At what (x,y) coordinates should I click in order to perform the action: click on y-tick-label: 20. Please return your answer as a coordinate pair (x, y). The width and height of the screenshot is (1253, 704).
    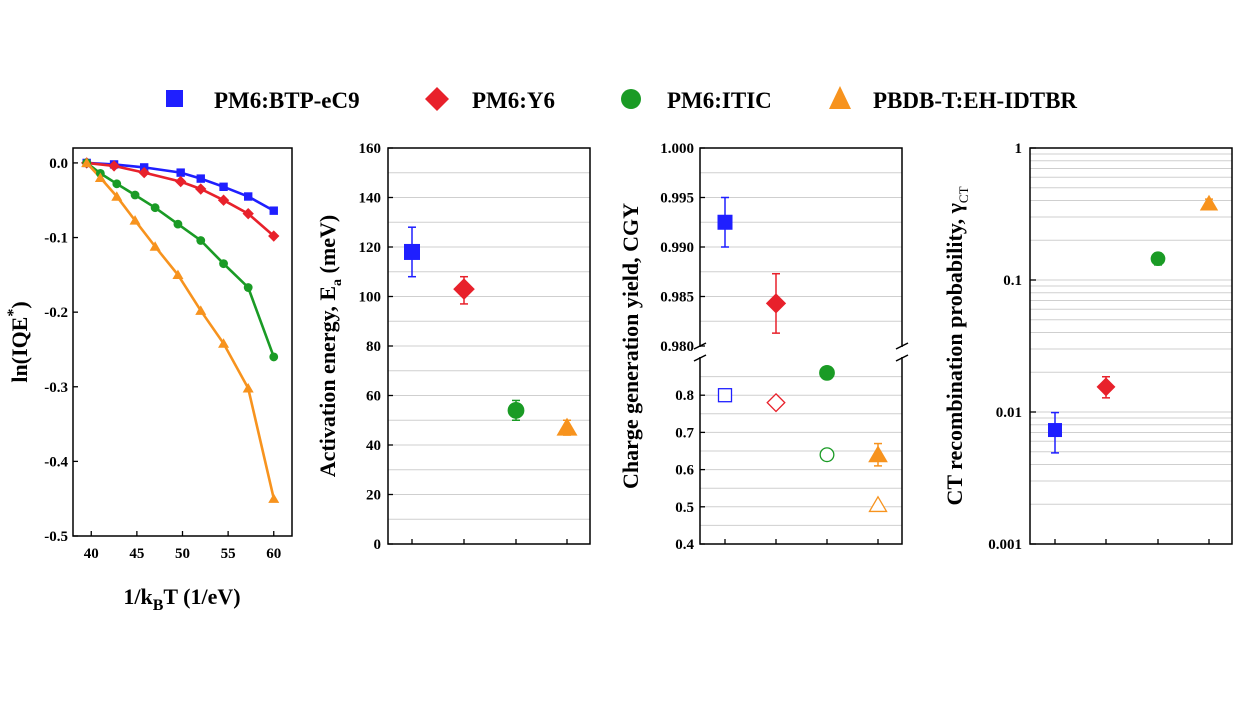
    Looking at the image, I should click on (373, 496).